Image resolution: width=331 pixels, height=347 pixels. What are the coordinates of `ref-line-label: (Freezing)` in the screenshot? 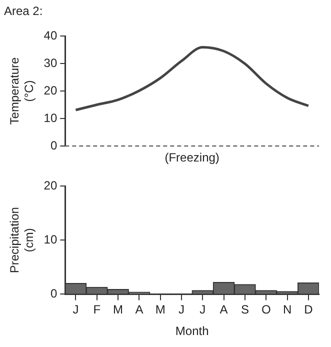 It's located at (192, 157).